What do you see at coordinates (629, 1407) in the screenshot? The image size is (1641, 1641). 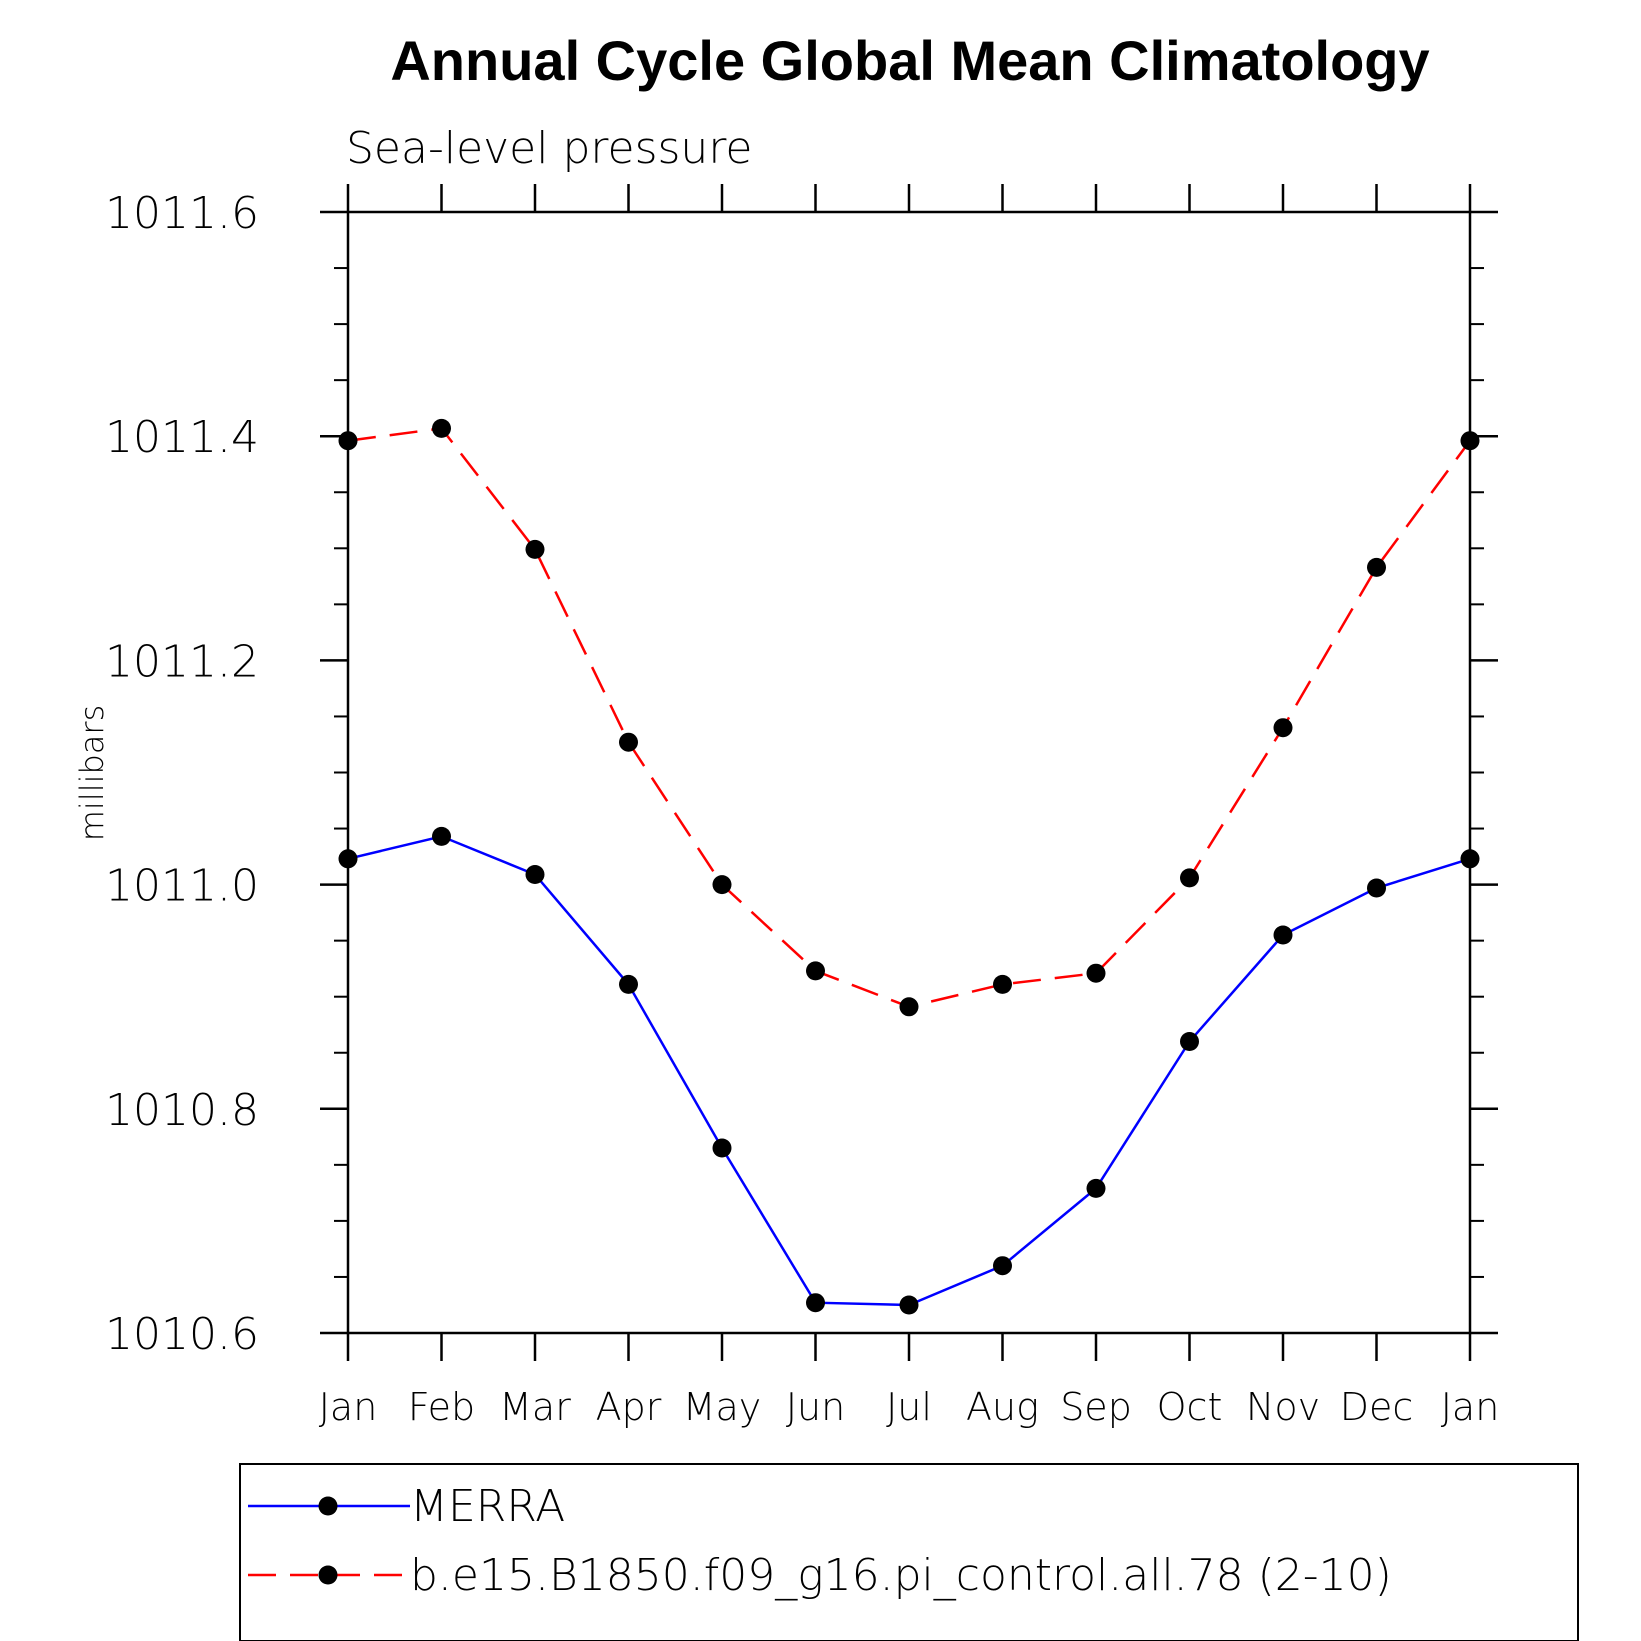 I see `x-tick-label: Apr` at bounding box center [629, 1407].